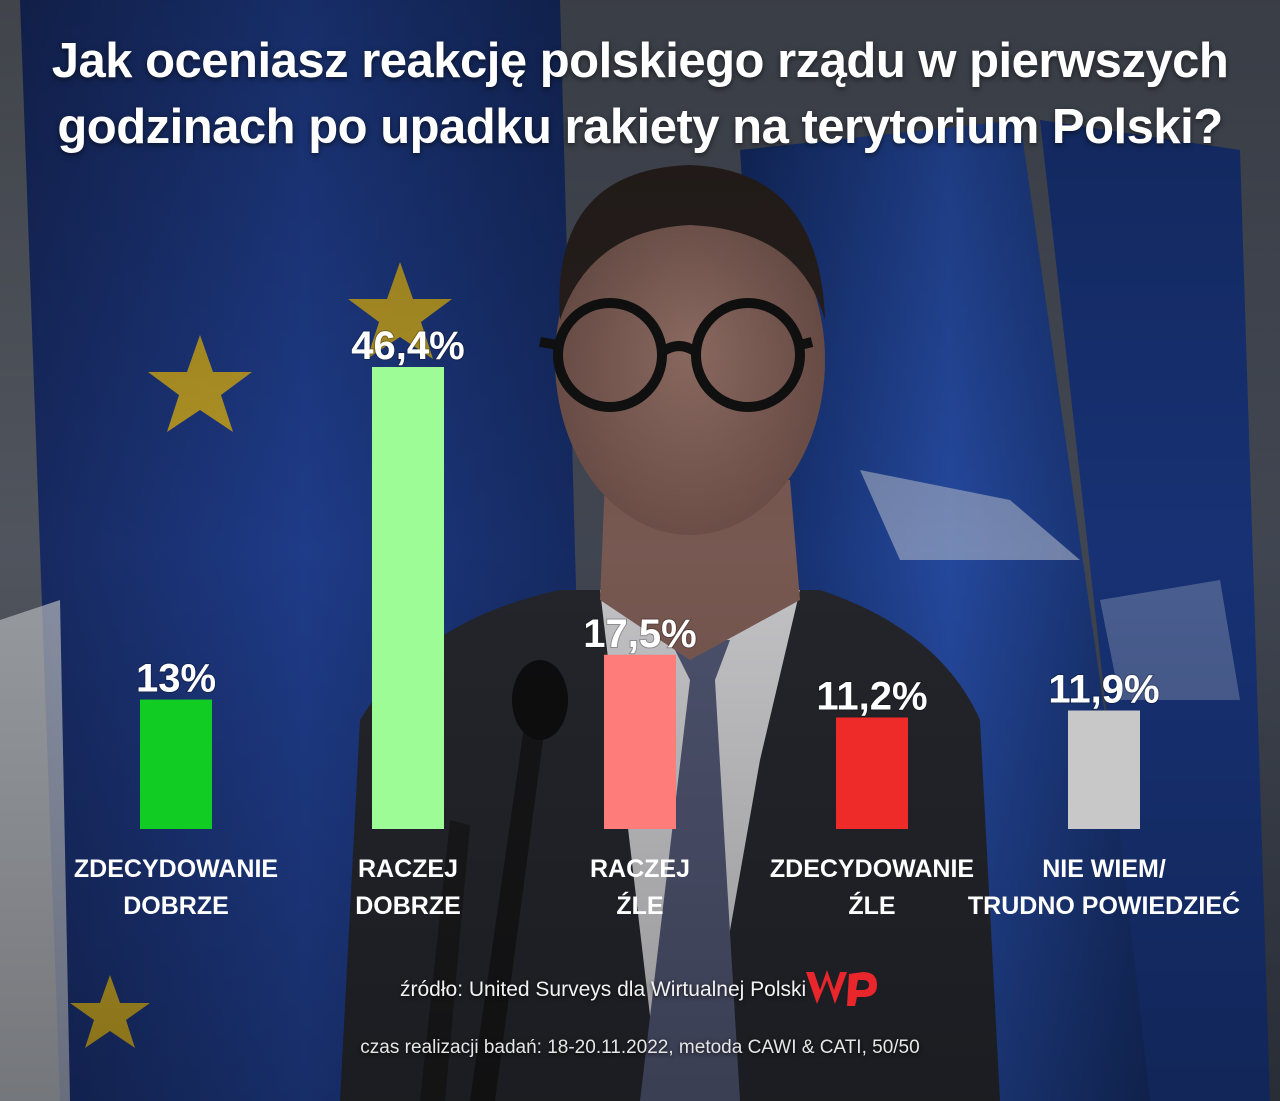 The height and width of the screenshot is (1101, 1280). What do you see at coordinates (408, 887) in the screenshot?
I see `category-label-2: RACZEJ DOBRZE` at bounding box center [408, 887].